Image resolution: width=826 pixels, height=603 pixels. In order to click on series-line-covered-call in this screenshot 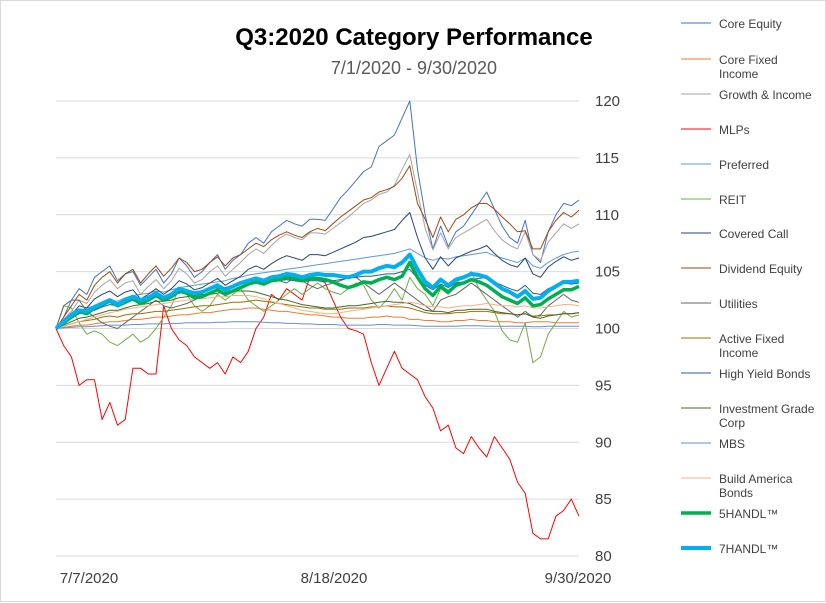, I will do `click(317, 270)`.